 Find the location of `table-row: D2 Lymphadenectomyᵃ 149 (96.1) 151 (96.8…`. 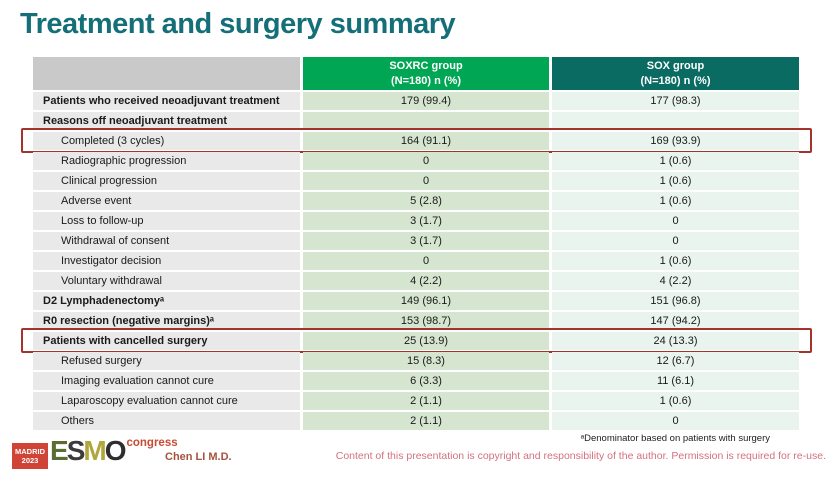

table-row: D2 Lymphadenectomyᵃ 149 (96.1) 151 (96.8… is located at coordinates (416, 301).